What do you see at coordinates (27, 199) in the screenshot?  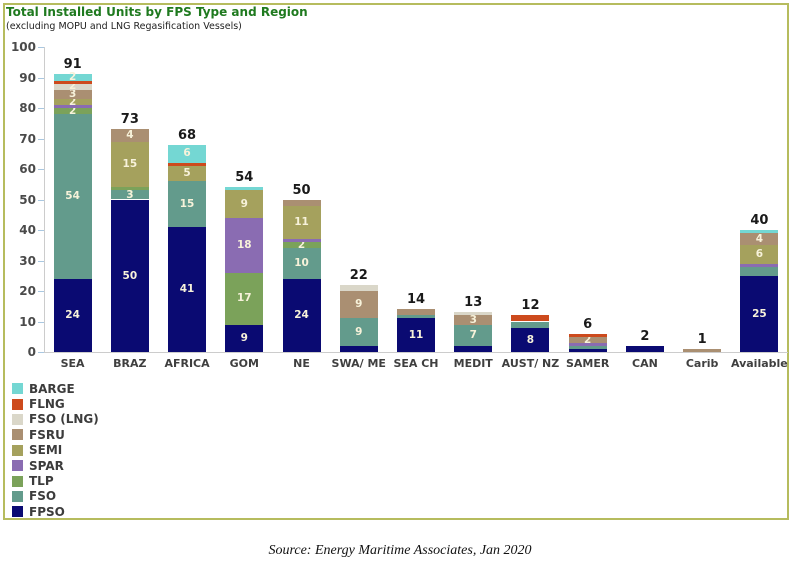 I see `y-tick-label: 50` at bounding box center [27, 199].